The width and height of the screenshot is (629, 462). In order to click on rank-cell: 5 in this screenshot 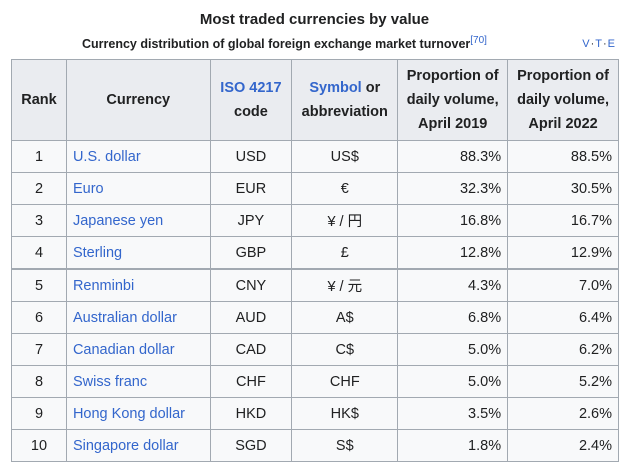, I will do `click(39, 285)`.